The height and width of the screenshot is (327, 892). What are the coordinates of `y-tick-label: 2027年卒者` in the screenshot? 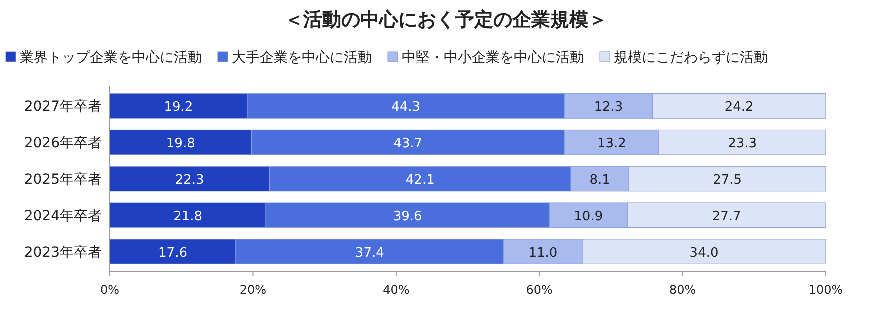 It's located at (63, 107).